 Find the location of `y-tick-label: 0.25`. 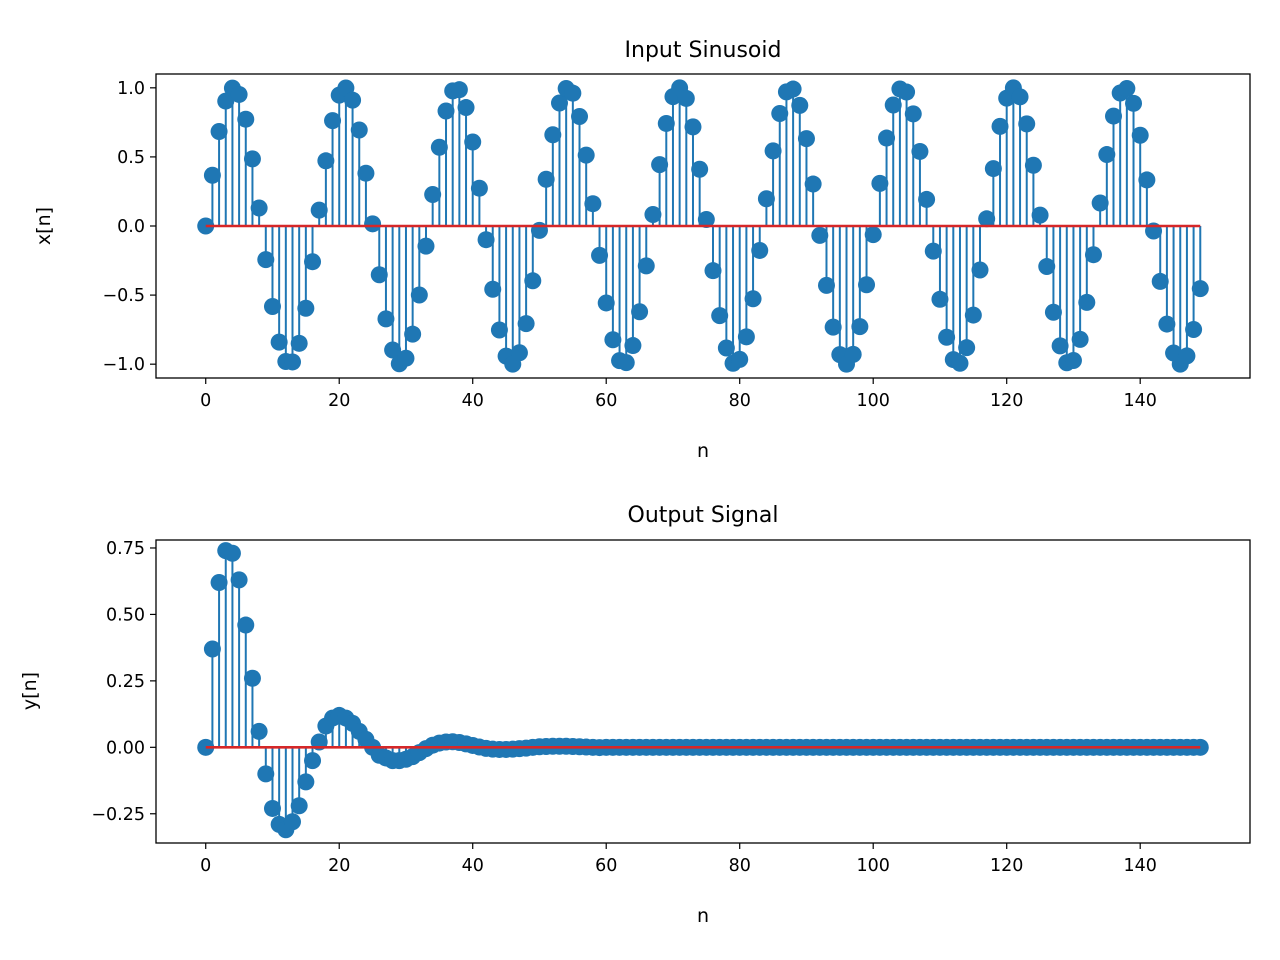

y-tick-label: 0.25 is located at coordinates (125, 682).